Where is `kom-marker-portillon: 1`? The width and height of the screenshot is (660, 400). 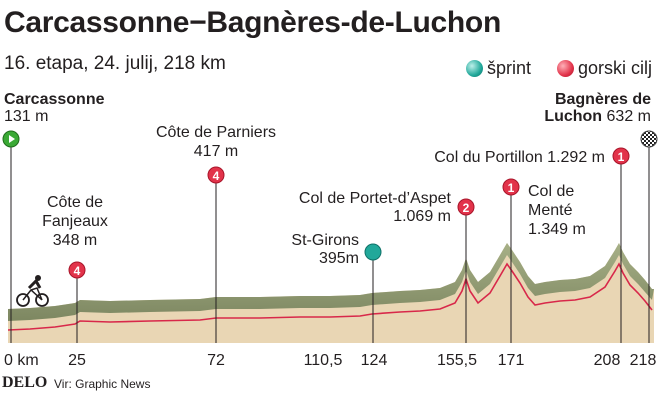
kom-marker-portillon: 1 is located at coordinates (621, 156).